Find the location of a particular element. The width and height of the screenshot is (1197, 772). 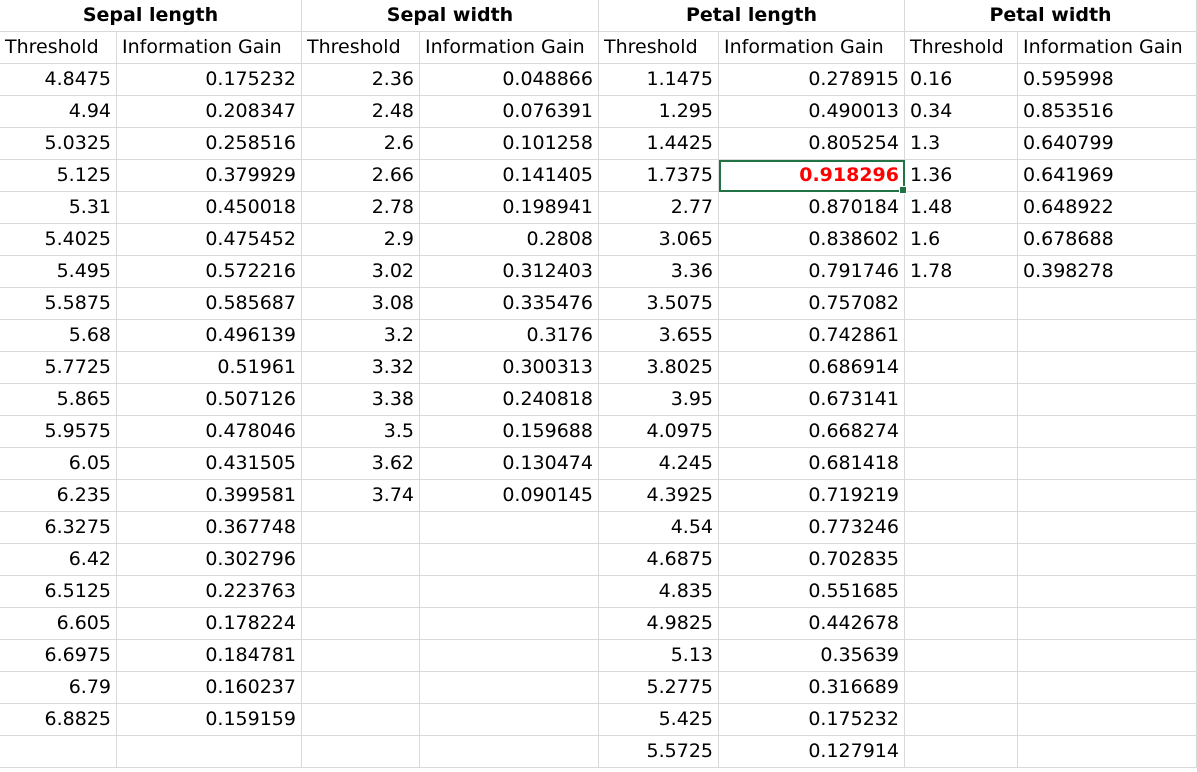

threshold-cell: 3.36 is located at coordinates (659, 272).